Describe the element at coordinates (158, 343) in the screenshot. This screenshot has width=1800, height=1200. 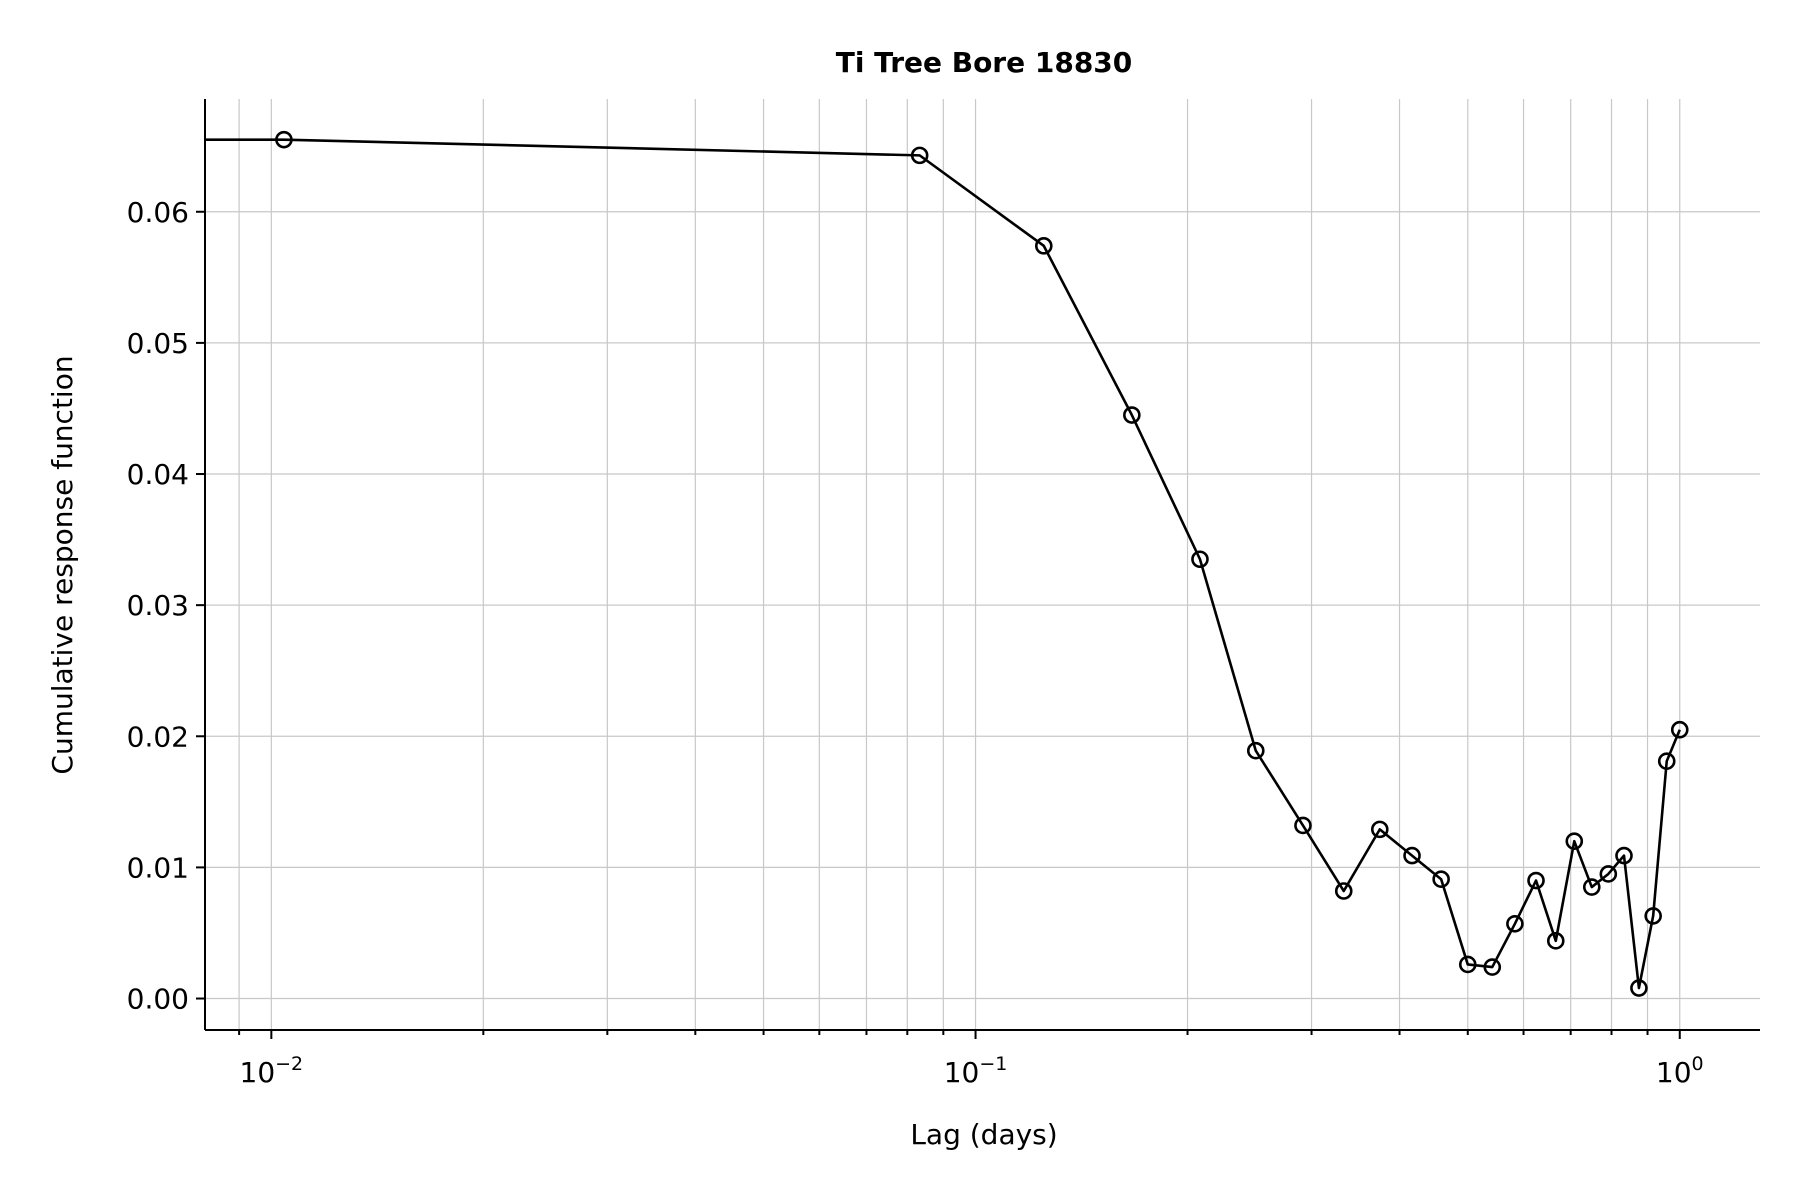
I see `y-tick-label: 0.05` at that location.